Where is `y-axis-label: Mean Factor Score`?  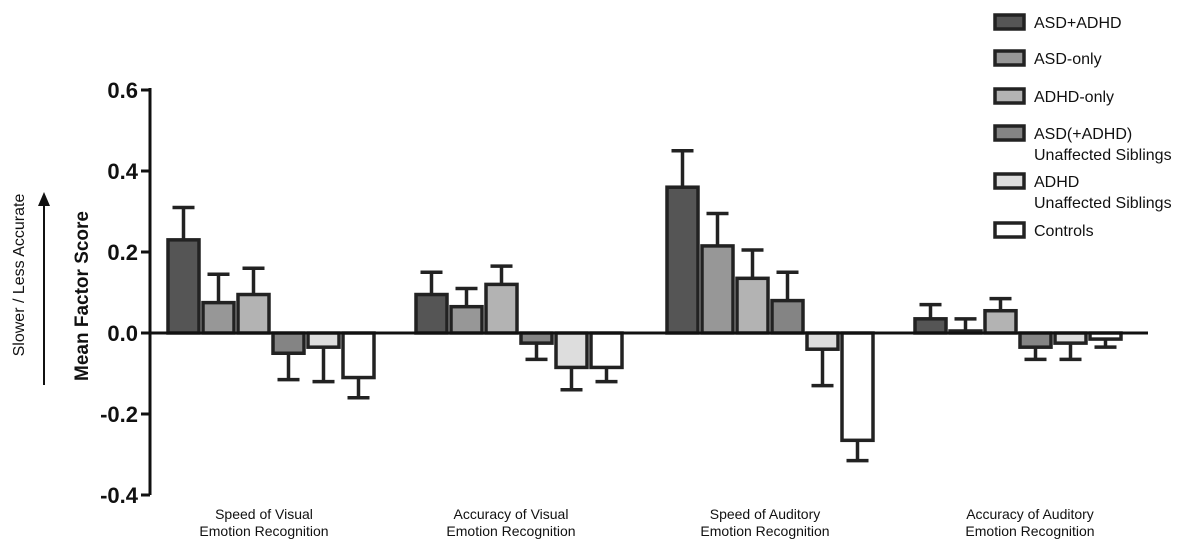 y-axis-label: Mean Factor Score is located at coordinates (82, 296).